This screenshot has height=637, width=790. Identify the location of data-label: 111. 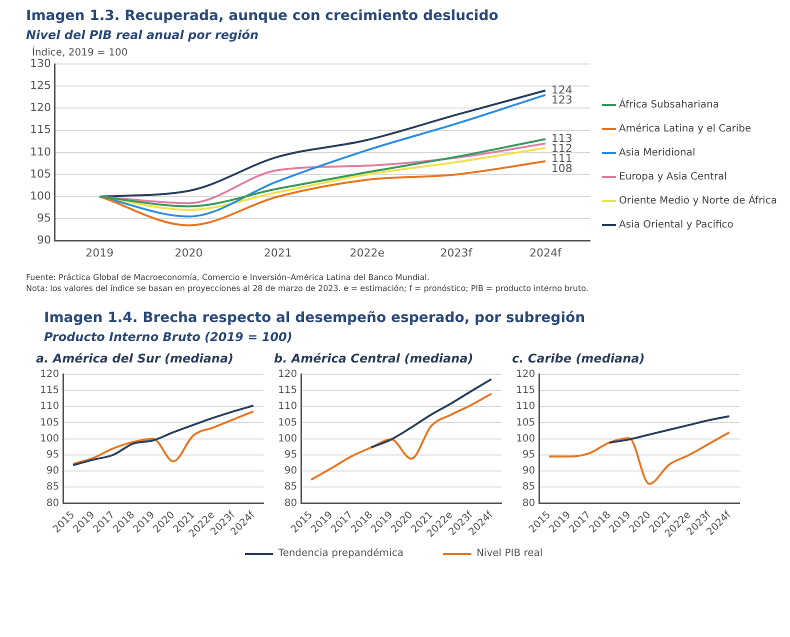
(561, 158).